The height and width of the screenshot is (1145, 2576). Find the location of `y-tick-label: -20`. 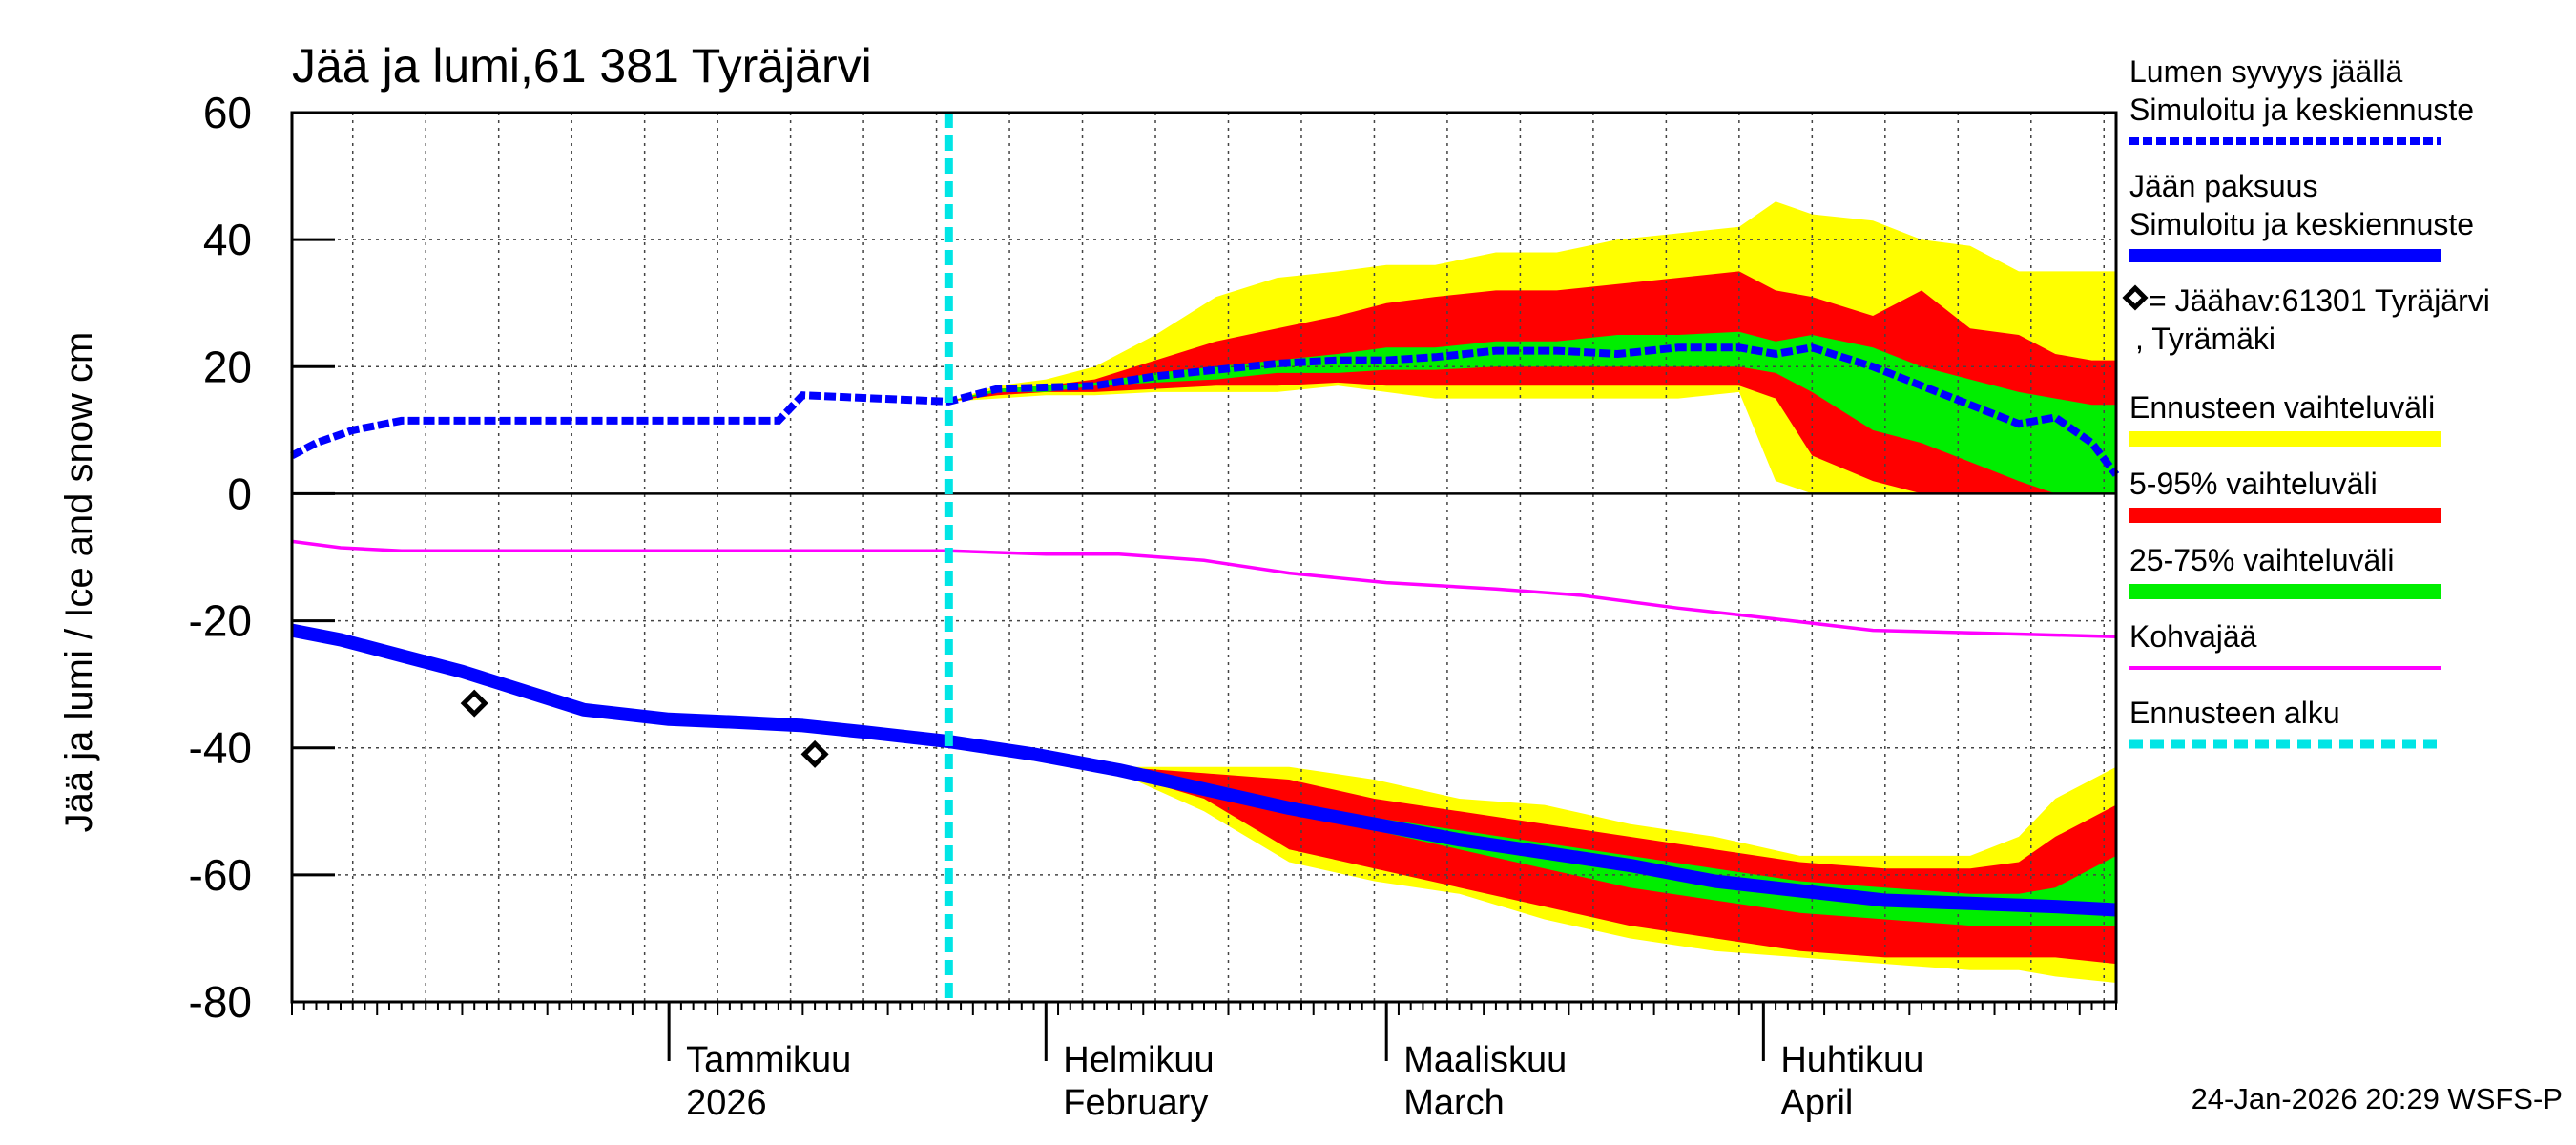

y-tick-label: -20 is located at coordinates (220, 621).